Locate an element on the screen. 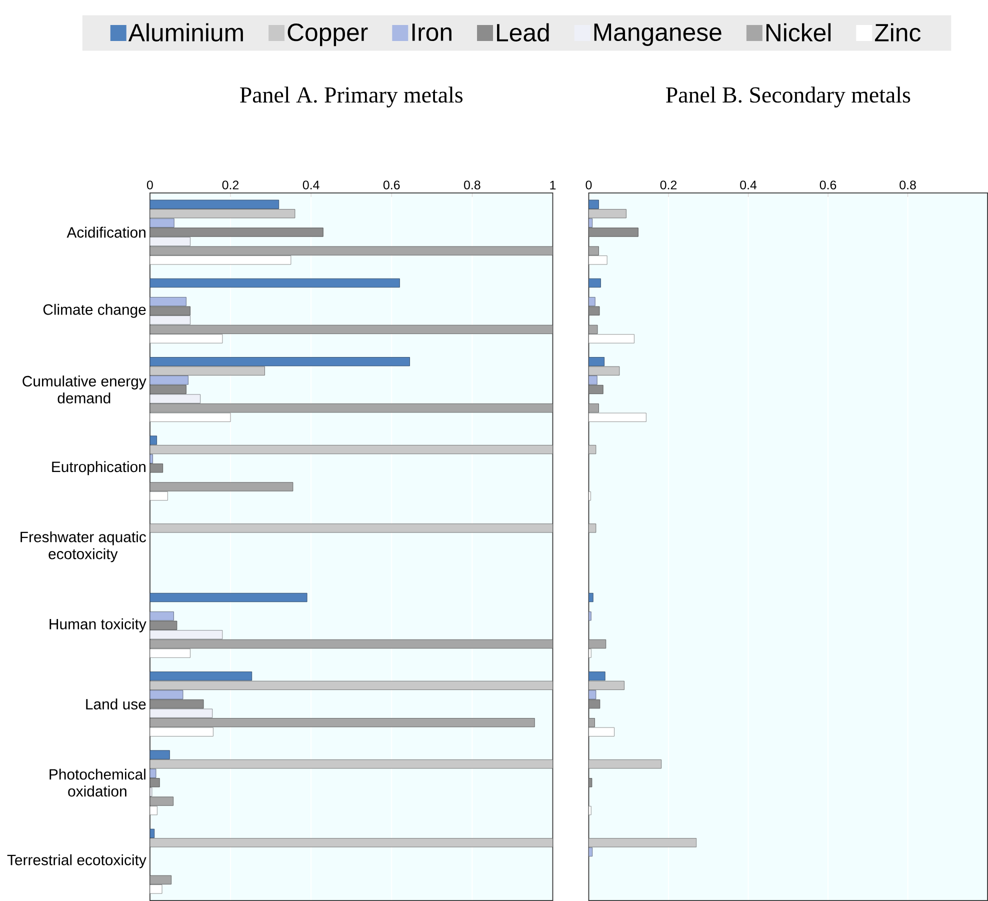 The width and height of the screenshot is (988, 901). legend-label: Copper is located at coordinates (328, 35).